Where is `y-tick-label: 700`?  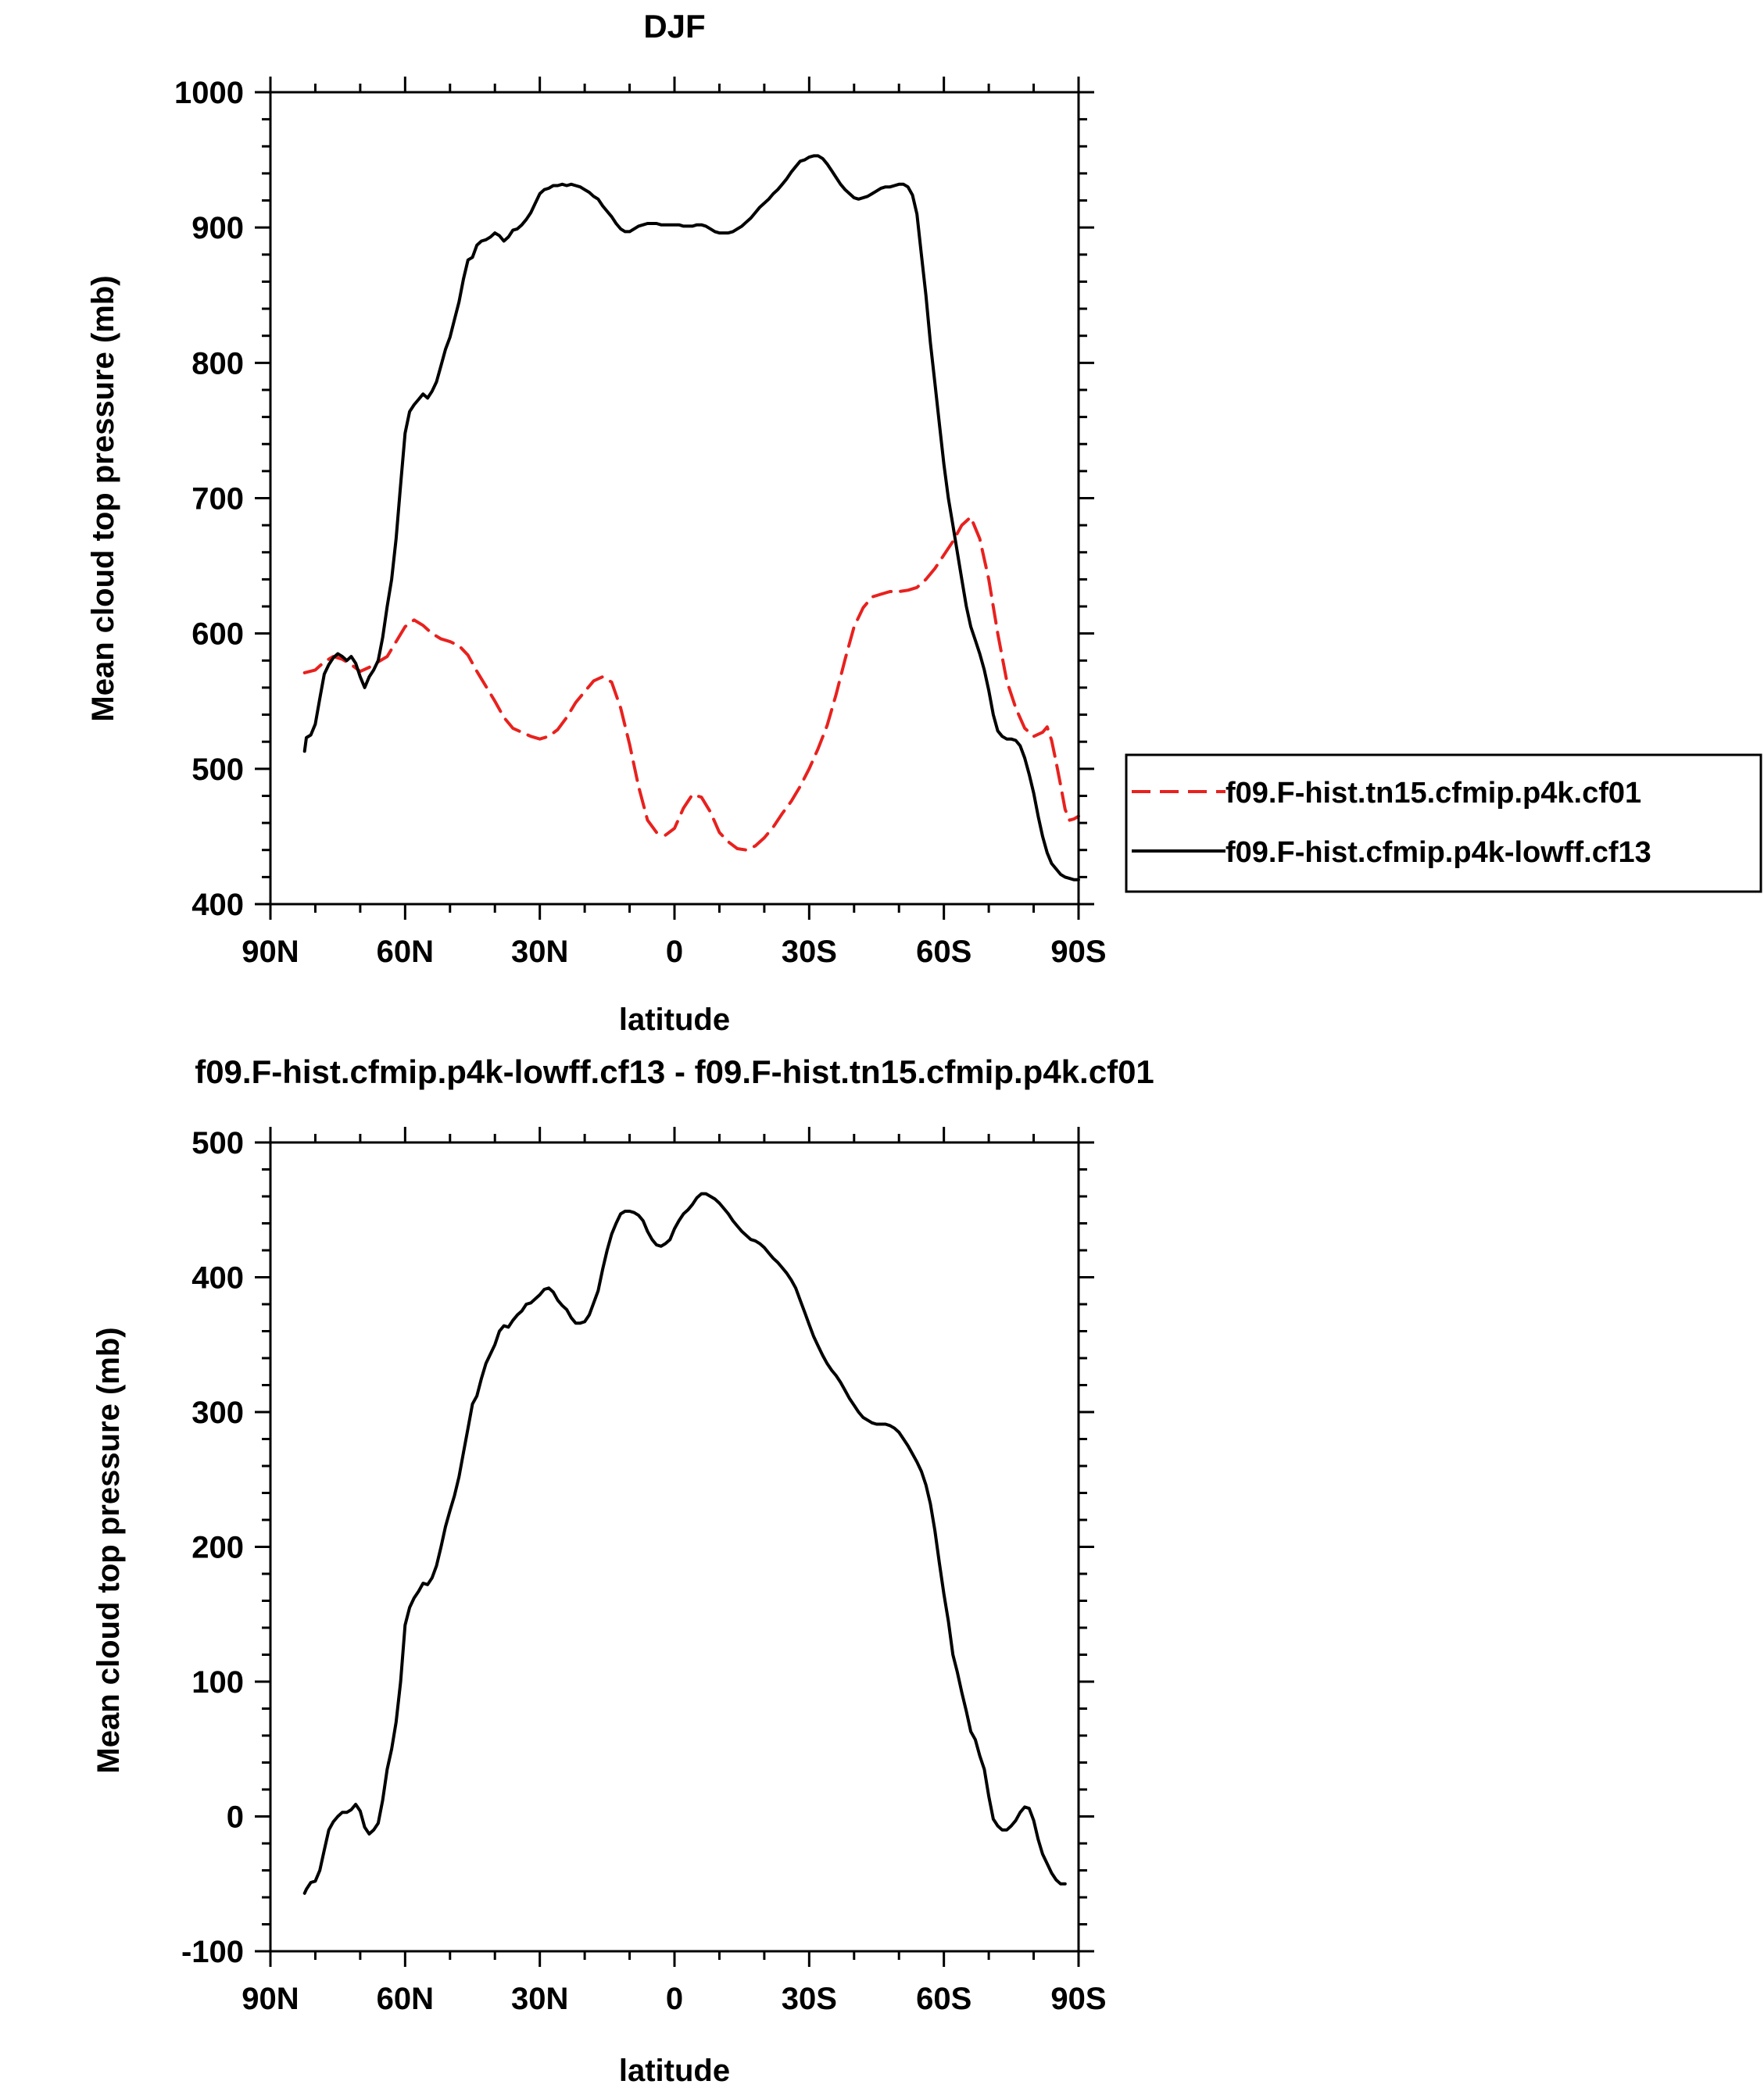 y-tick-label: 700 is located at coordinates (217, 499).